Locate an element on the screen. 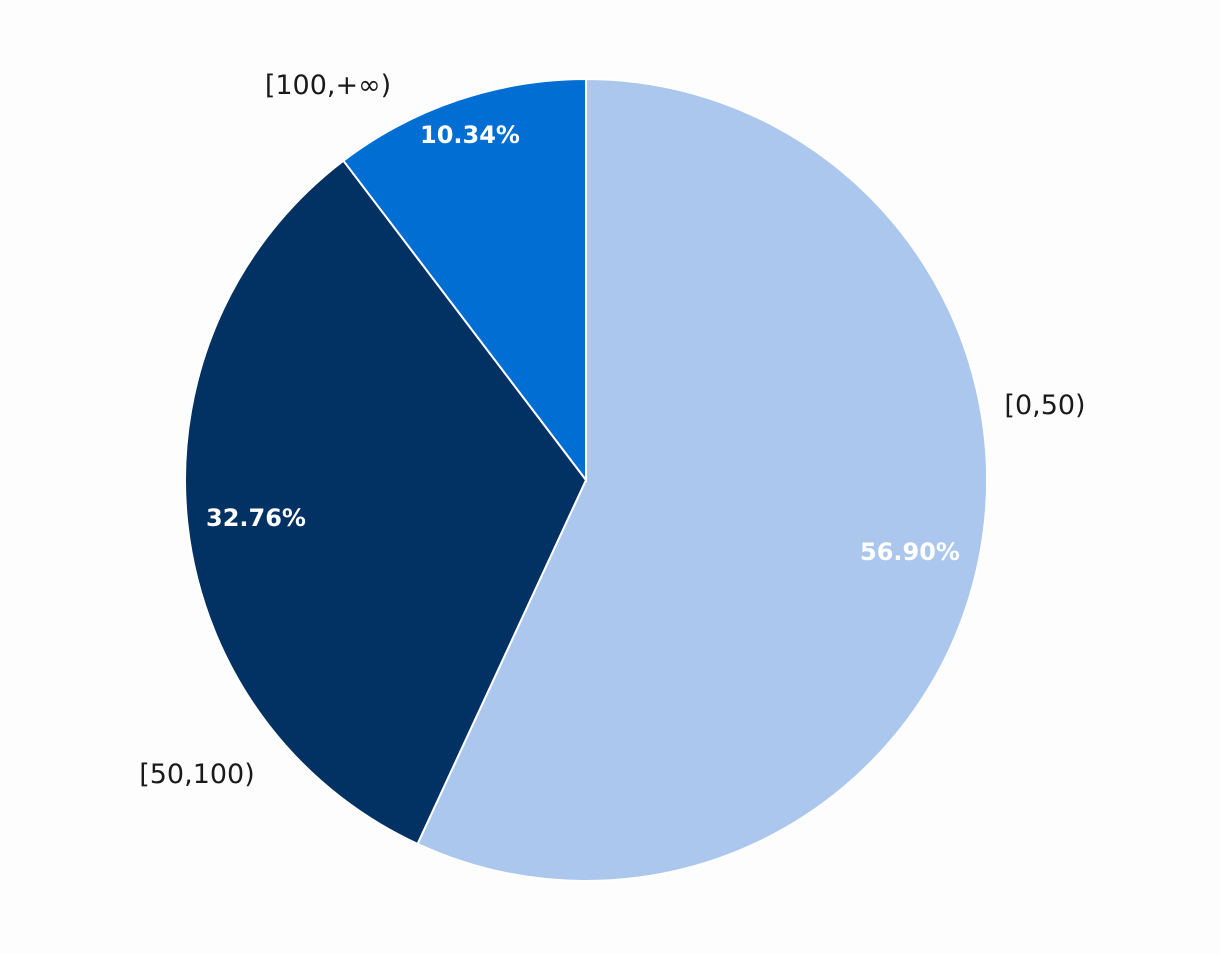  pct-label-50-100: 32.76% is located at coordinates (256, 518).